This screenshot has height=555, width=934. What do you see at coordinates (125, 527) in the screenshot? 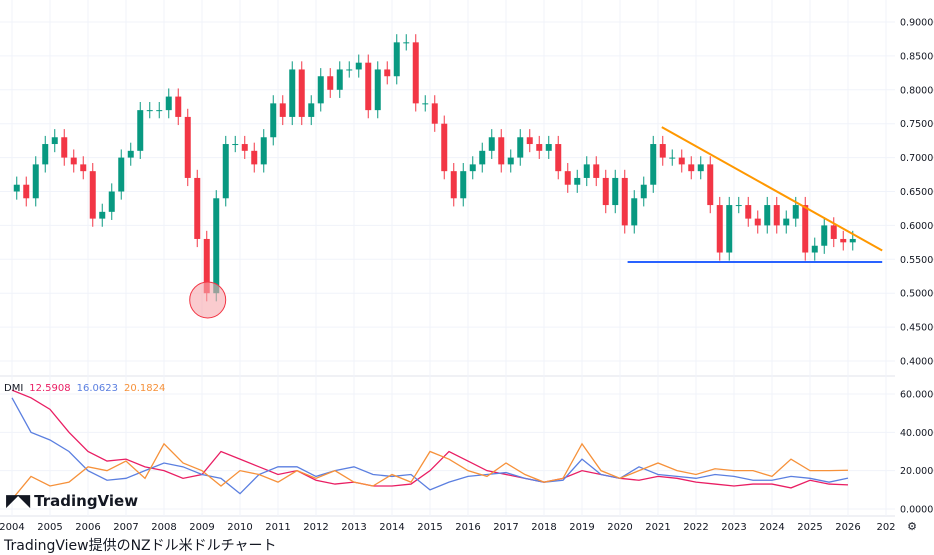
I see `x-tick-label: 2007` at bounding box center [125, 527].